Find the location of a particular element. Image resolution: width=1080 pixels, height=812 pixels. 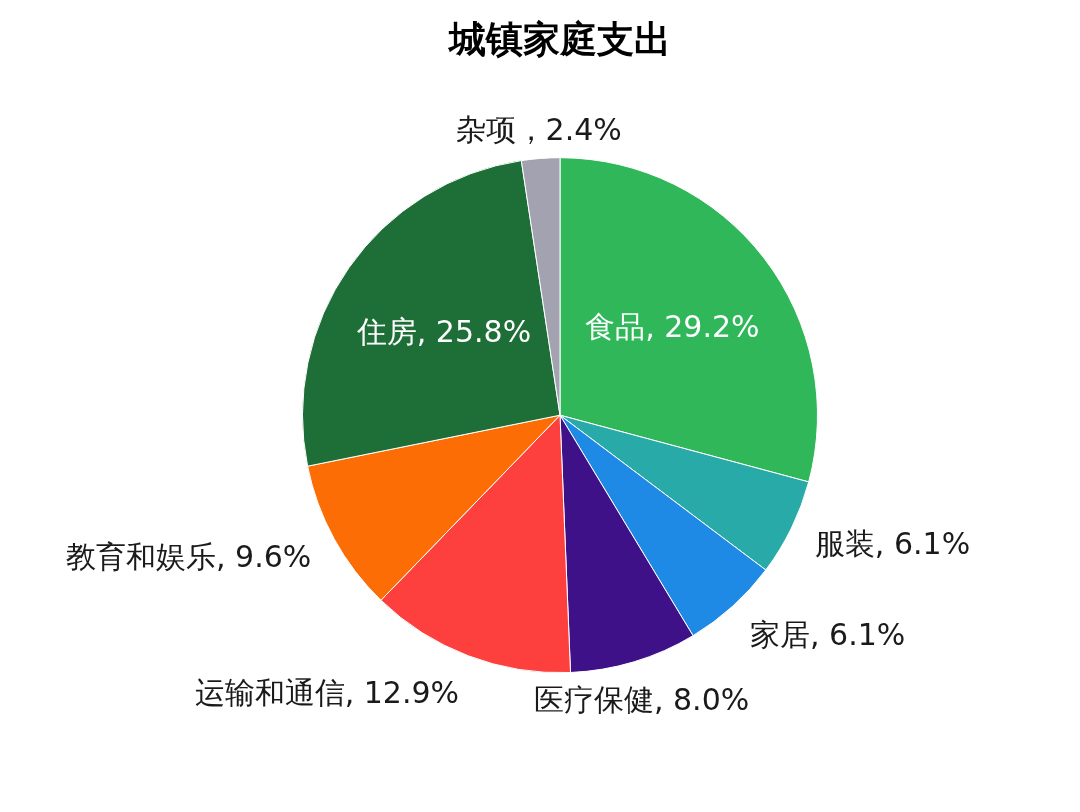

slice-label: 住房, 25.8% is located at coordinates (443, 331).